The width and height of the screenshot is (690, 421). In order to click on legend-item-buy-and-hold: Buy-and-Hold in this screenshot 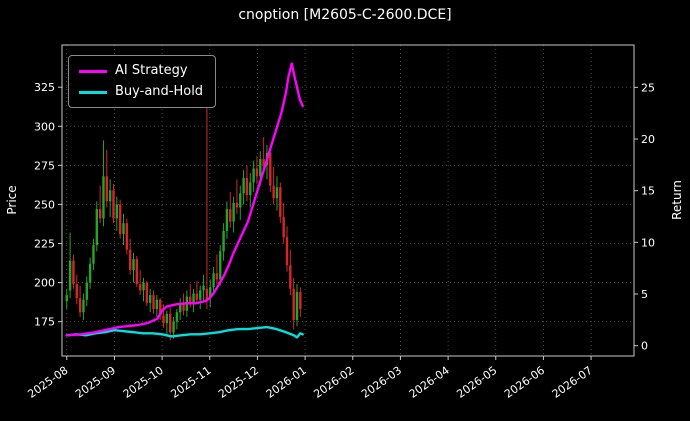, I will do `click(141, 92)`.